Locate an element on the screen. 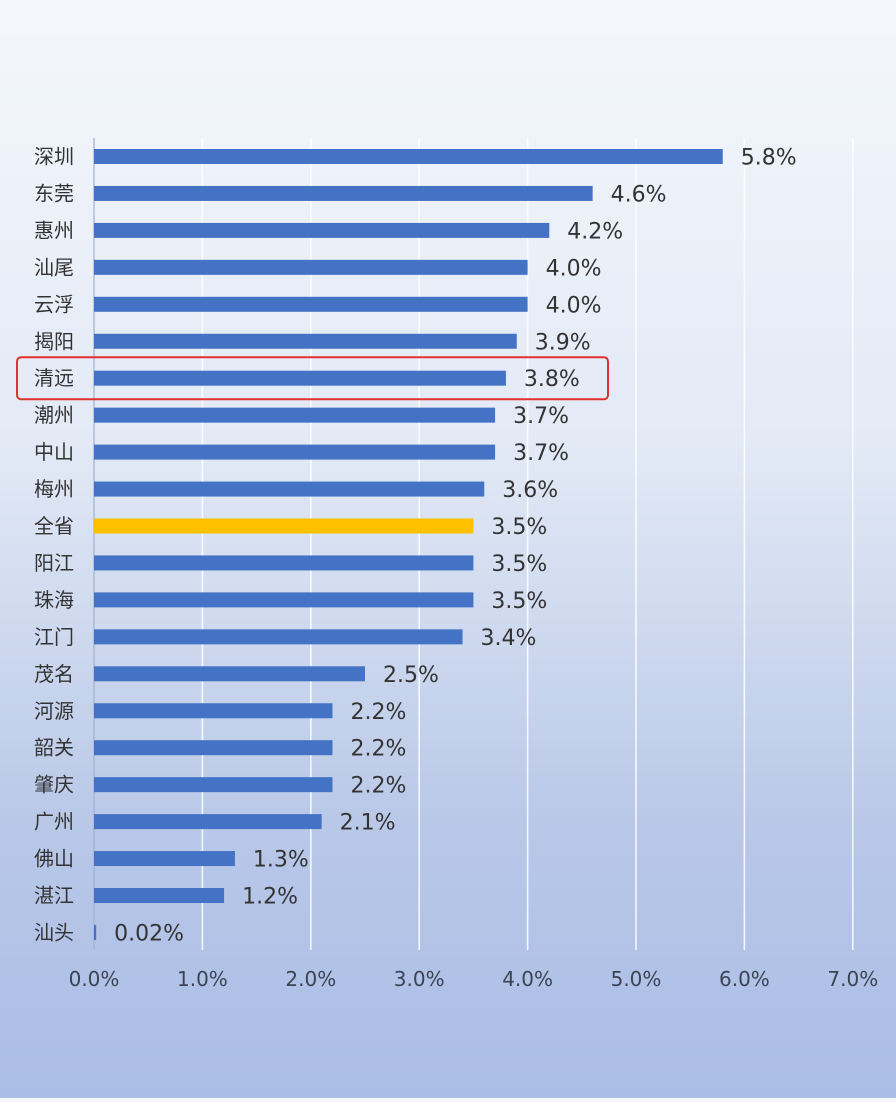 The image size is (896, 1102). value-label: 2.5% is located at coordinates (411, 675).